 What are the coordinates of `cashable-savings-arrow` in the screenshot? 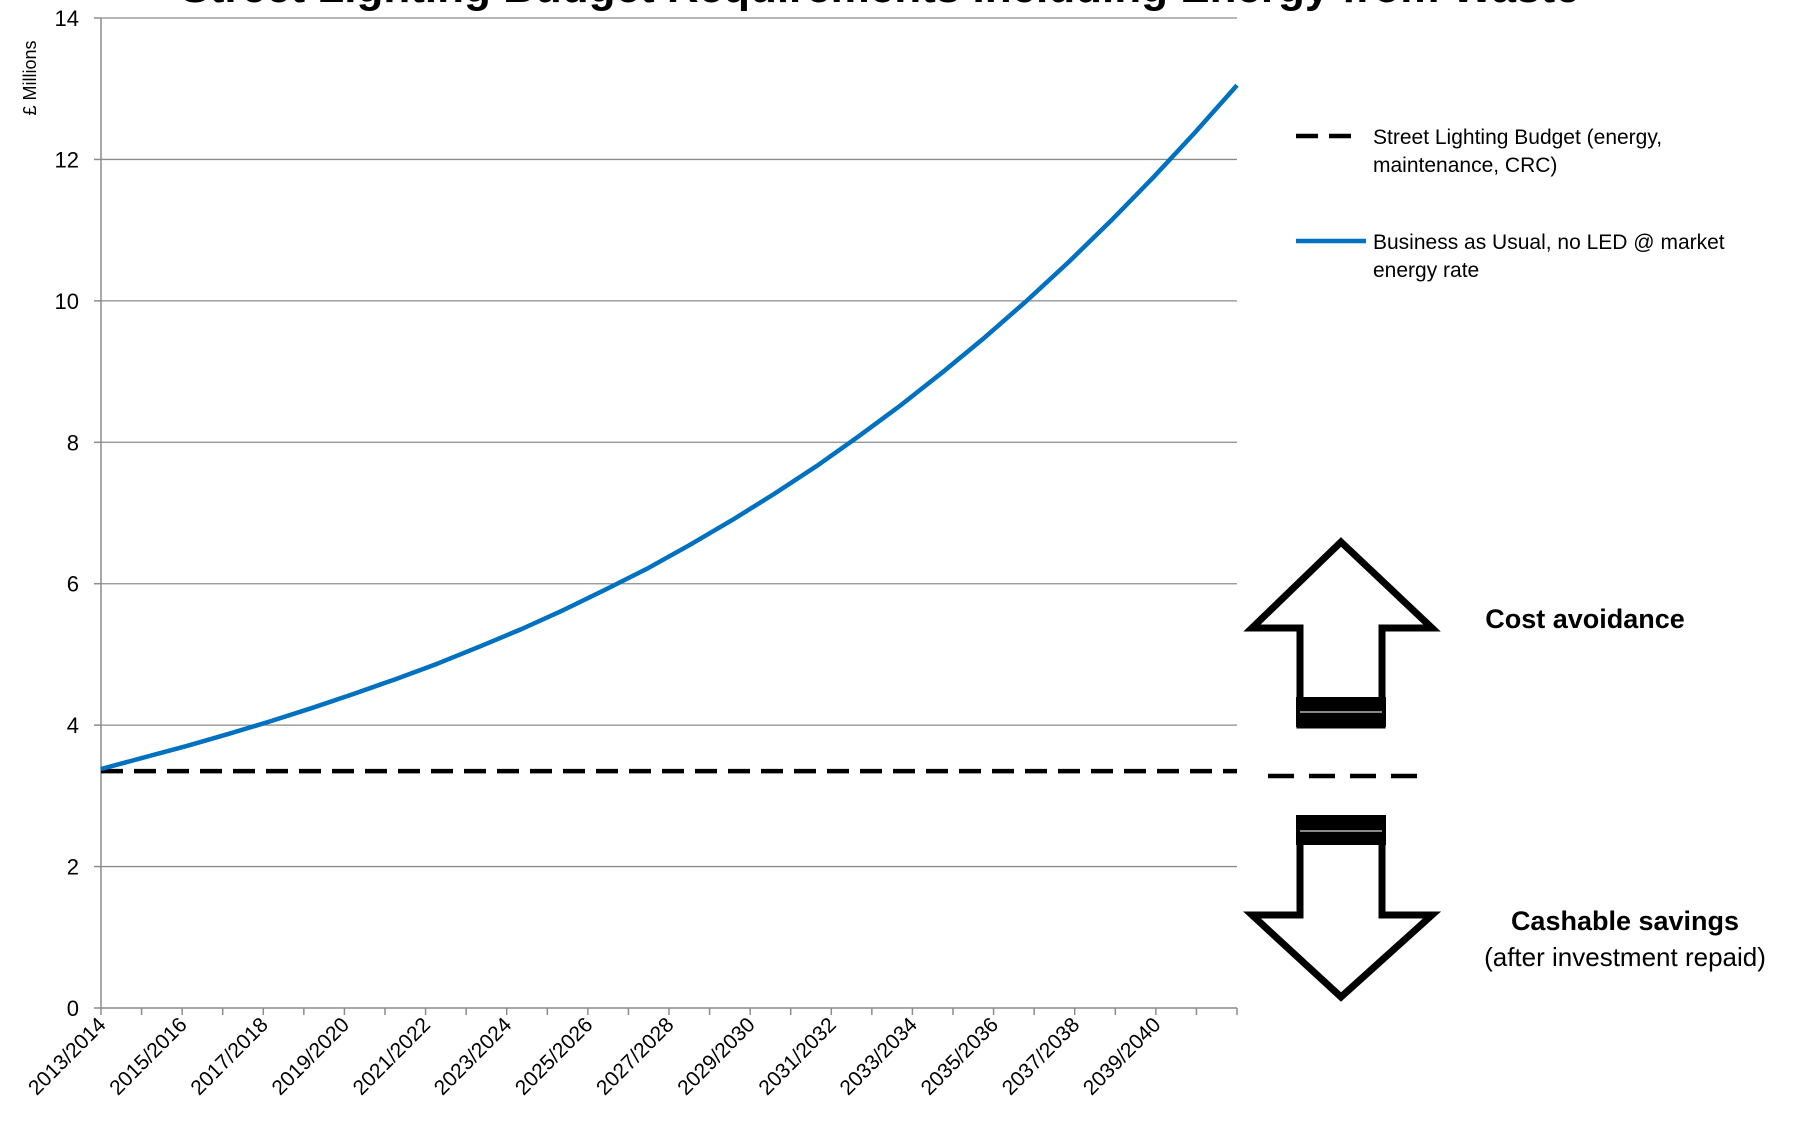 It's located at (1342, 909).